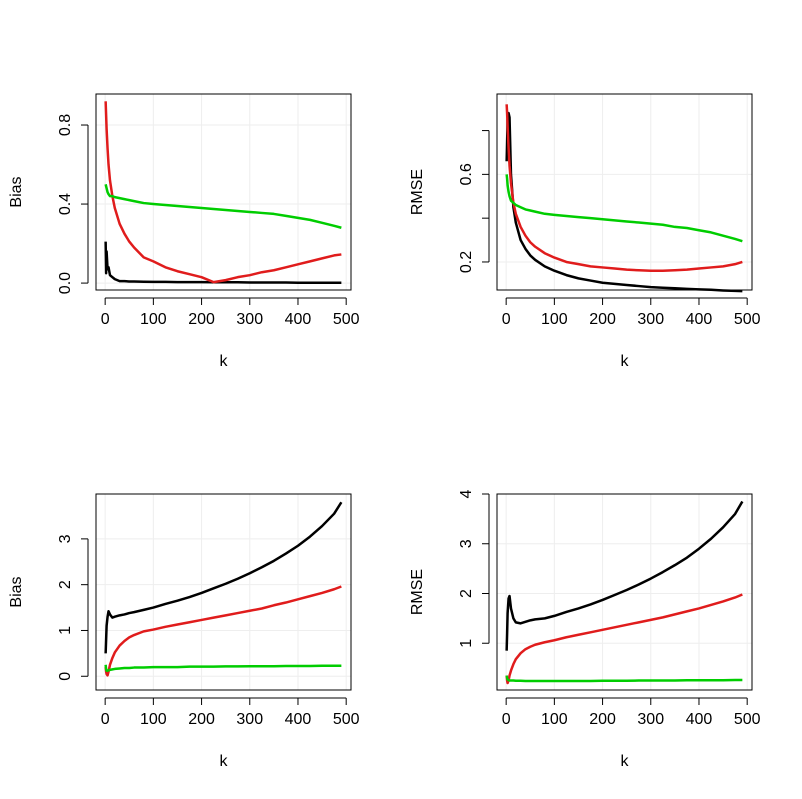 This screenshot has height=799, width=802. What do you see at coordinates (65, 125) in the screenshot?
I see `y-tick-label: 0.8` at bounding box center [65, 125].